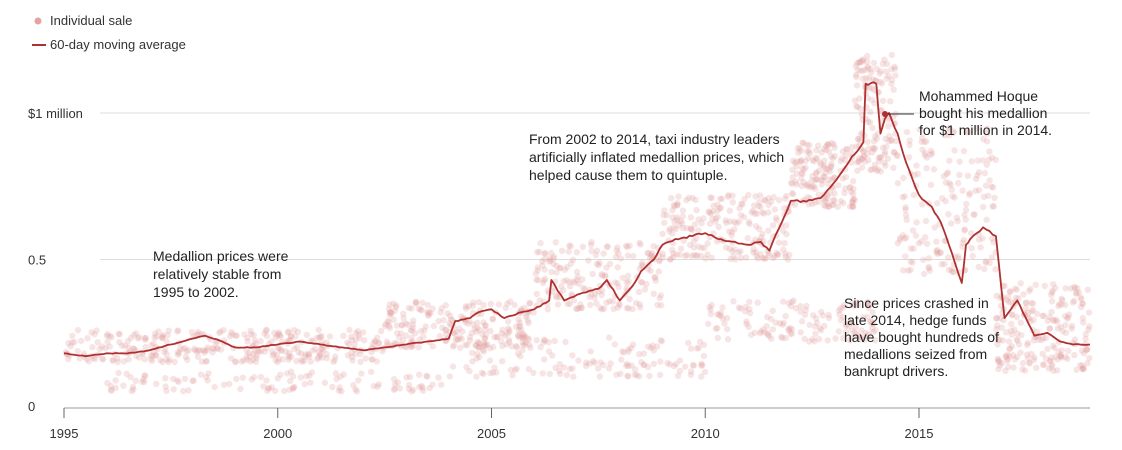 Image resolution: width=1122 pixels, height=450 pixels. I want to click on x-tick-label: 1995, so click(64, 433).